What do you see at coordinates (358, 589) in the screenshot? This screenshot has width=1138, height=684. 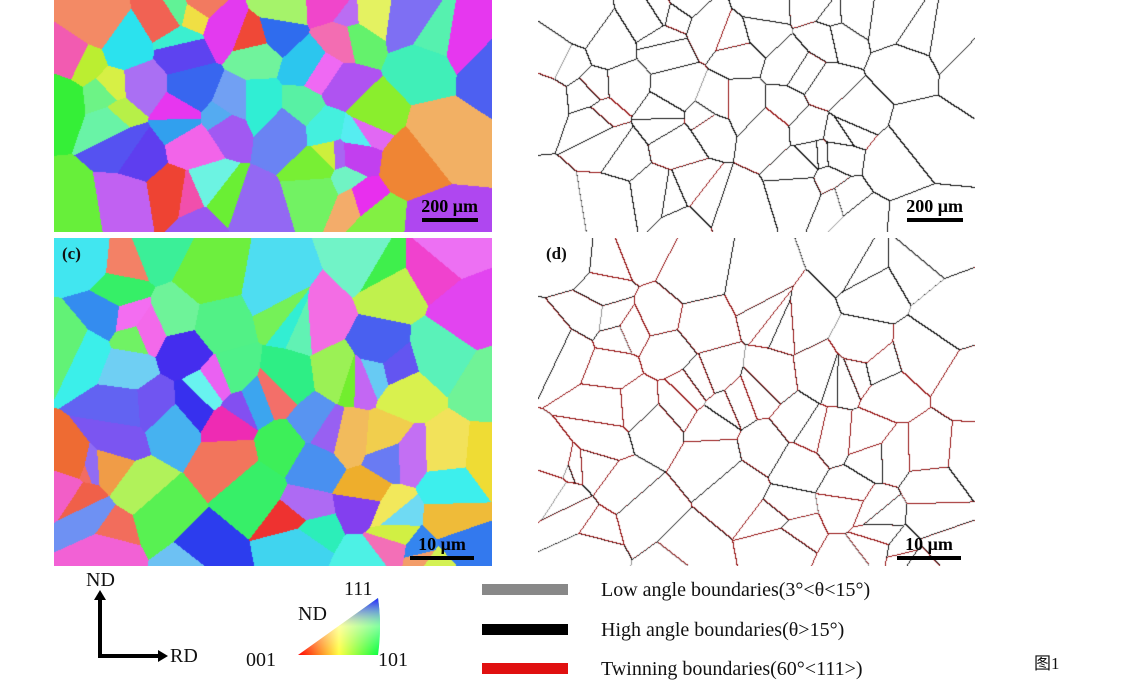 I see `ipf-key-111-label: 111` at bounding box center [358, 589].